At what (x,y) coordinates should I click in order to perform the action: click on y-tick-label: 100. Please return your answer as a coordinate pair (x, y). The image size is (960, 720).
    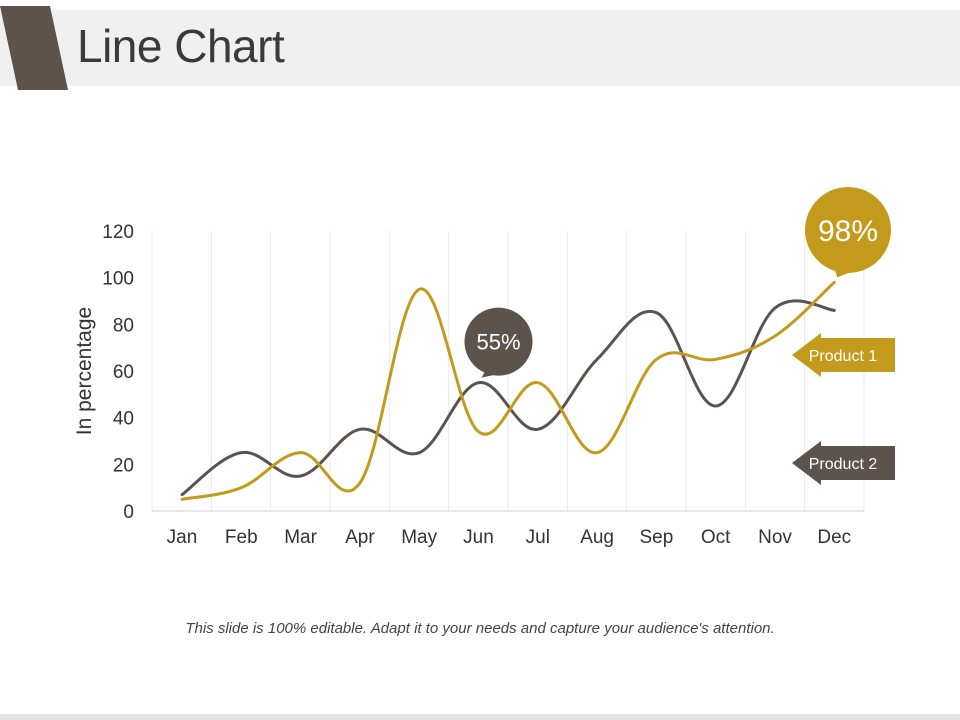
    Looking at the image, I should click on (118, 279).